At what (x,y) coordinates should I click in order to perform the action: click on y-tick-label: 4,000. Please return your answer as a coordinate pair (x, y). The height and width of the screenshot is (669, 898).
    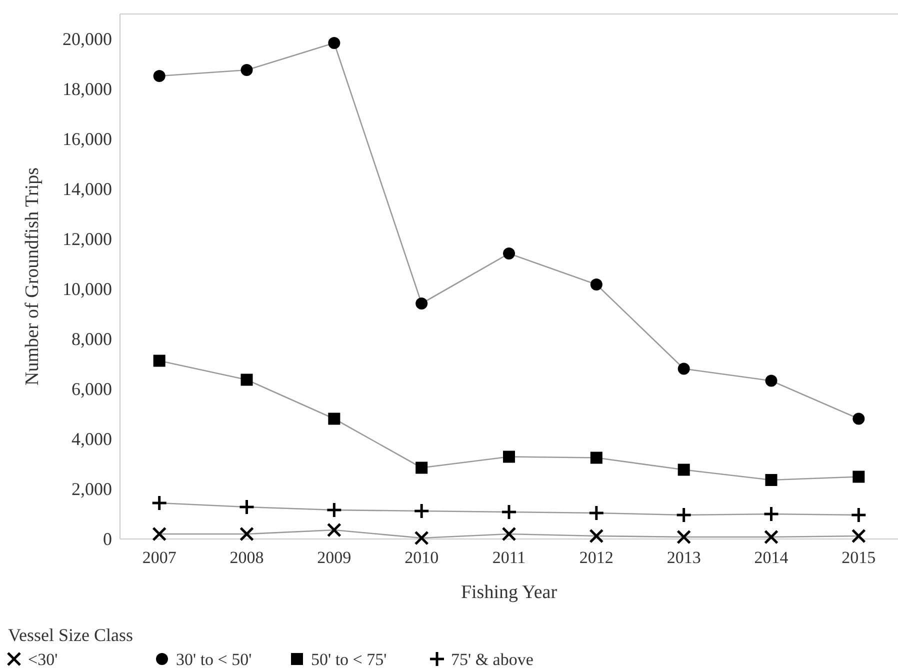
    Looking at the image, I should click on (92, 438).